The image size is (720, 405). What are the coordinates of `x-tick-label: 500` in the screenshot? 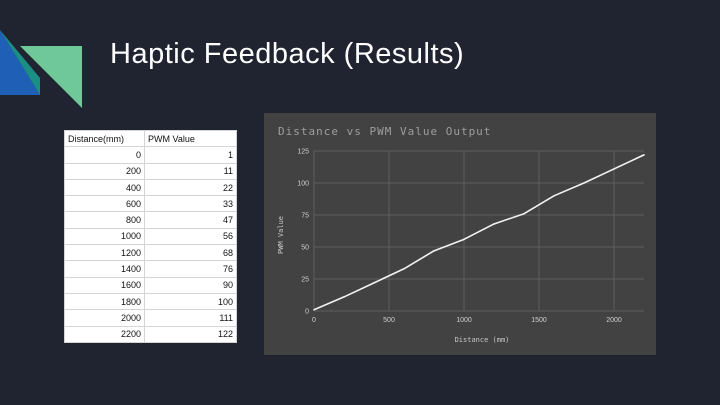 It's located at (389, 320).